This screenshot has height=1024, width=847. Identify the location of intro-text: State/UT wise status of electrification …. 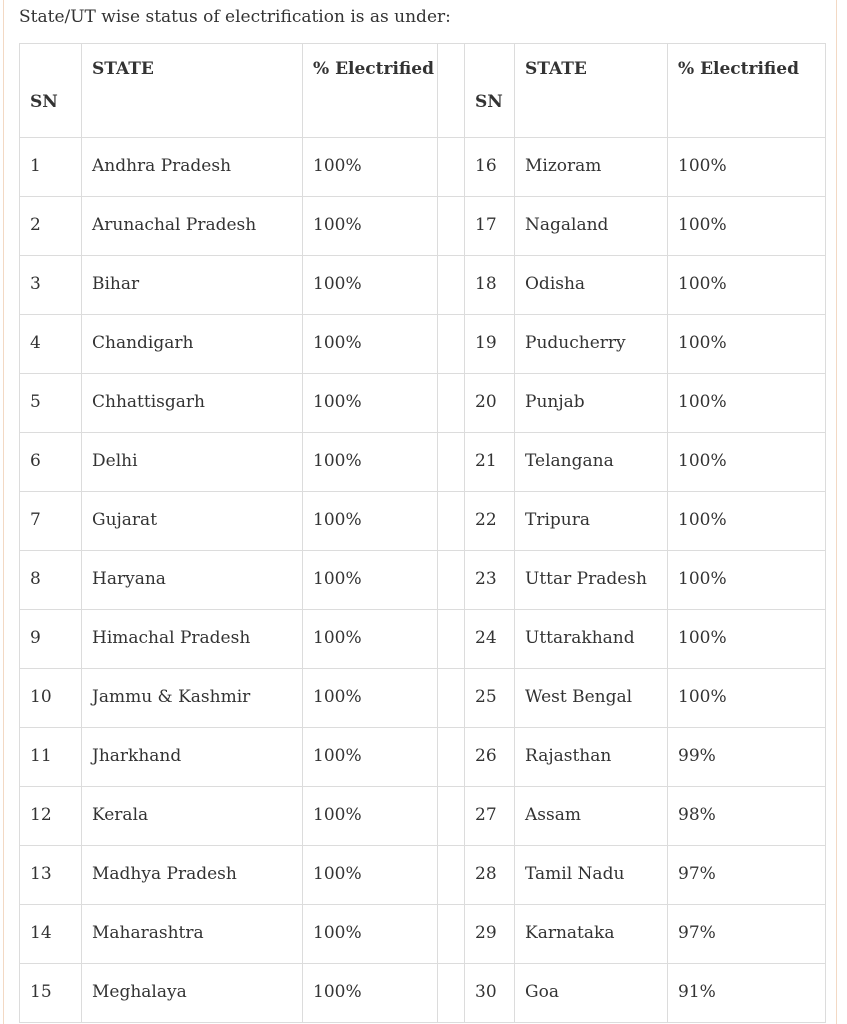
(235, 17).